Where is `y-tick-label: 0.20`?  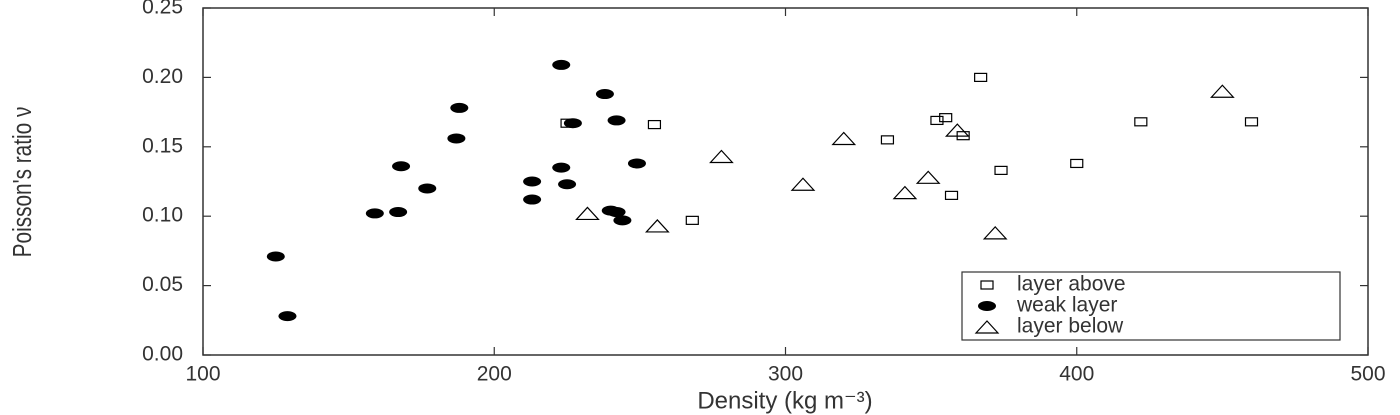 y-tick-label: 0.20 is located at coordinates (162, 76).